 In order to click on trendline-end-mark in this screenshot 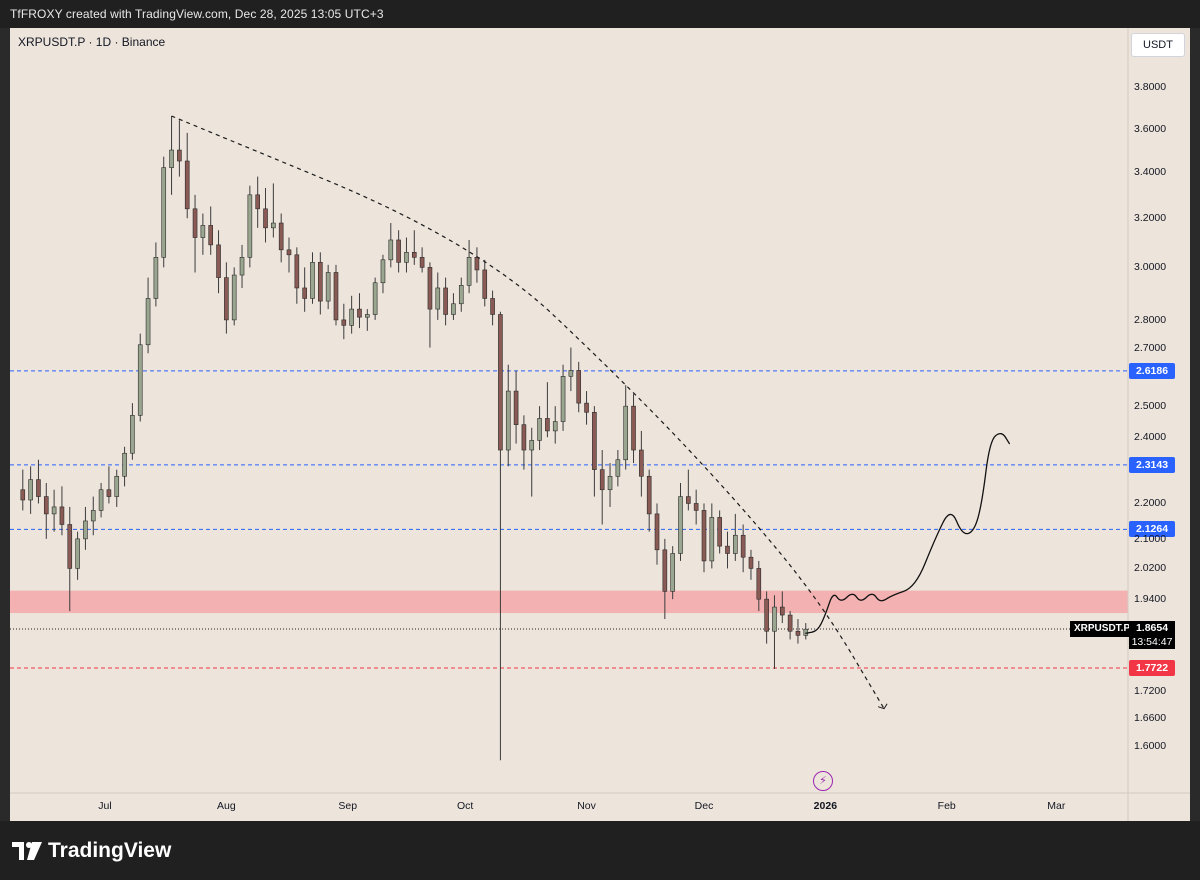, I will do `click(882, 706)`.